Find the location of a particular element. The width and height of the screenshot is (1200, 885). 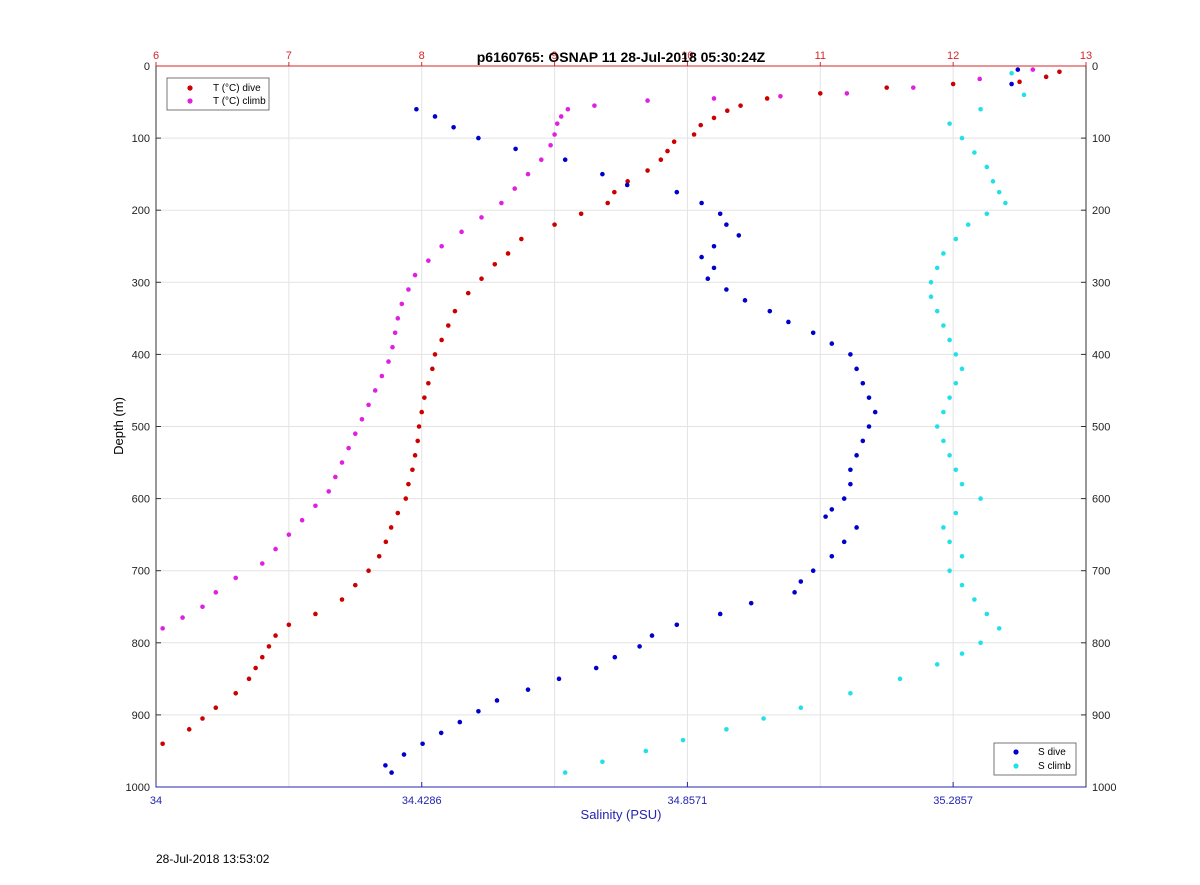

legend-temperature-box is located at coordinates (218, 94).